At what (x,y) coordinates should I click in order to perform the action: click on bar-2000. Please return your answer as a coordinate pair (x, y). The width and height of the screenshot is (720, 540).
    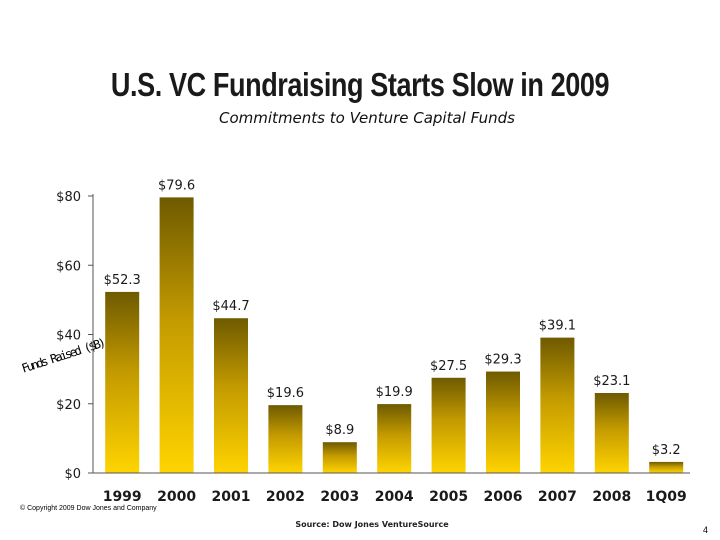
    Looking at the image, I should click on (176, 335).